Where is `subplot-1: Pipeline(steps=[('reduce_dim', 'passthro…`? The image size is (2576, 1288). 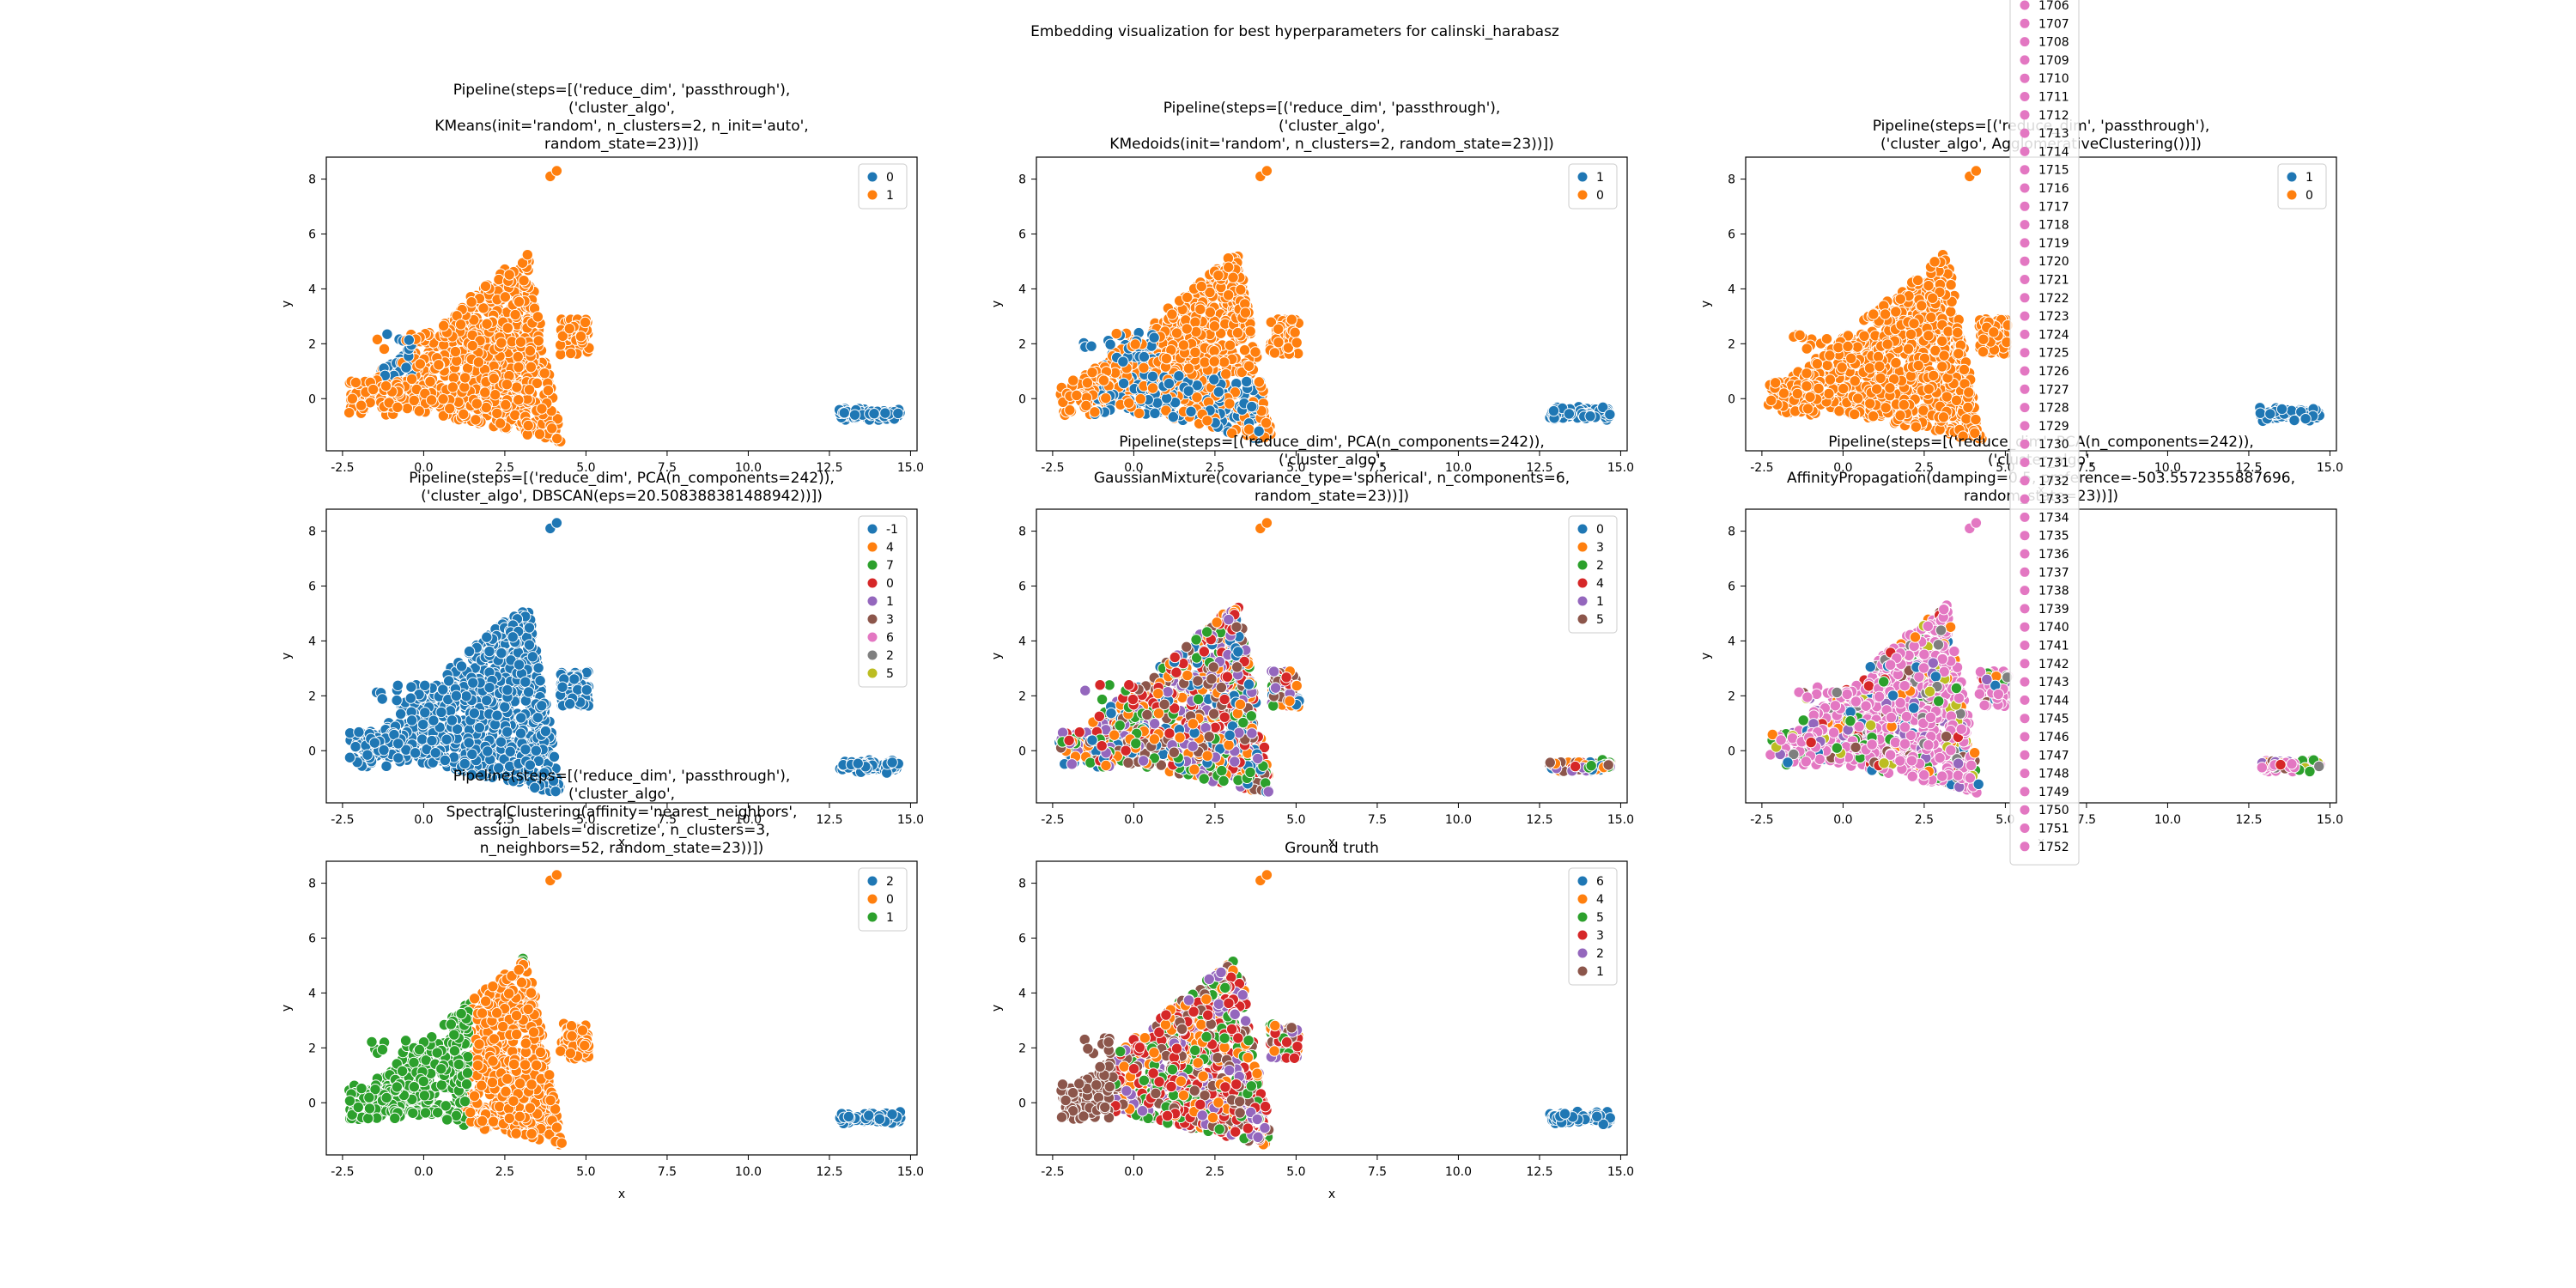
subplot-1: Pipeline(steps=[('reduce_dim', 'passthro… is located at coordinates (1312, 287).